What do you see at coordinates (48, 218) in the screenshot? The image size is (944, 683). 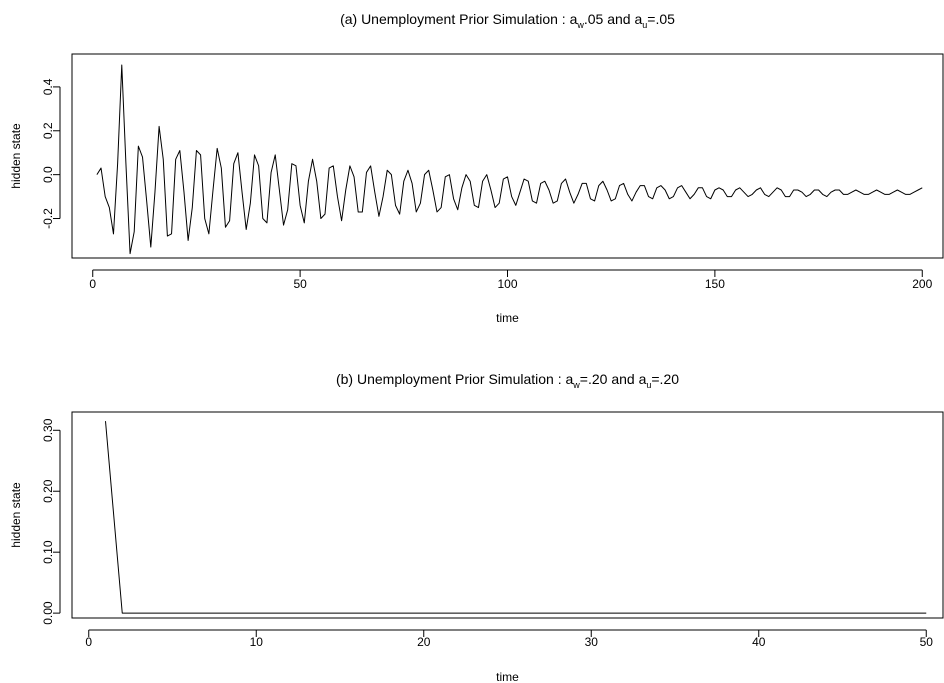 I see `y-tick-label: -0.2` at bounding box center [48, 218].